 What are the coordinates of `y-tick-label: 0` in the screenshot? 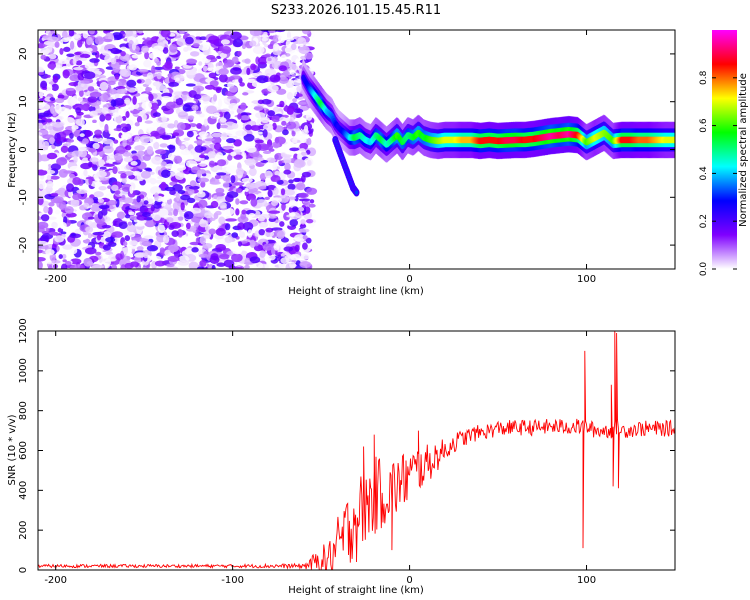 It's located at (23, 149).